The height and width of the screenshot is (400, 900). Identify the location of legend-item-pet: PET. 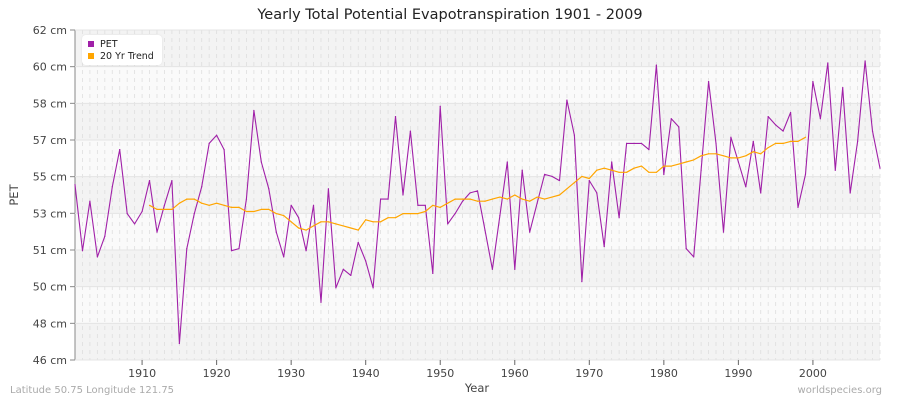
(121, 44).